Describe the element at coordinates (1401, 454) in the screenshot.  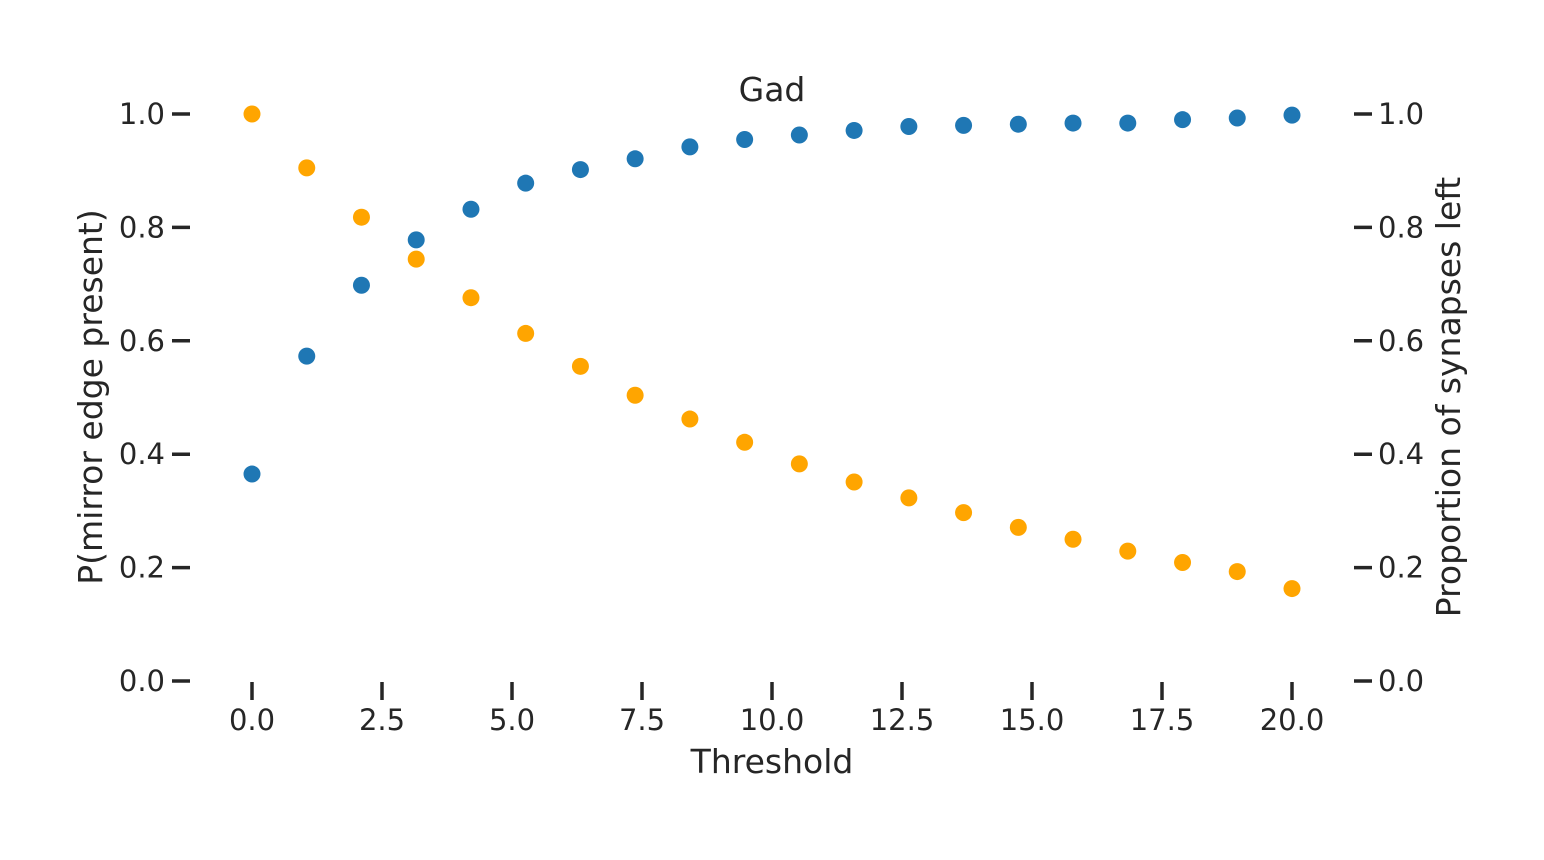
I see `y-tick-label-right: 0.4` at that location.